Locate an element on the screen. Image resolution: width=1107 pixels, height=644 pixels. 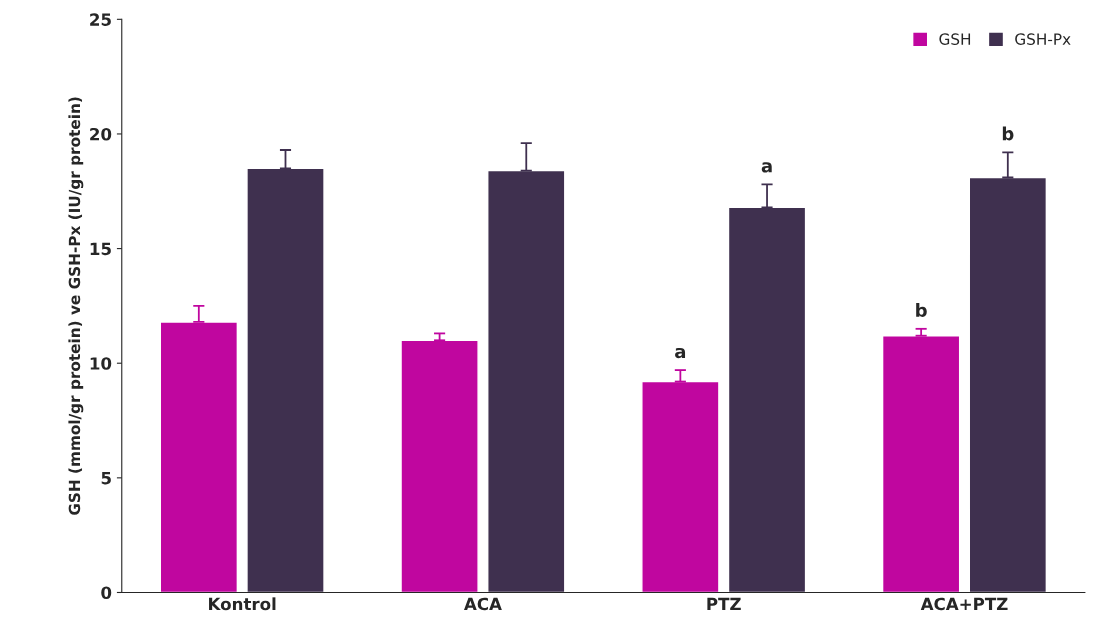
y-axis-title: GSH (mmol/gr protein) ve GSH-Px (IU/gr protein) is located at coordinates (76, 306).